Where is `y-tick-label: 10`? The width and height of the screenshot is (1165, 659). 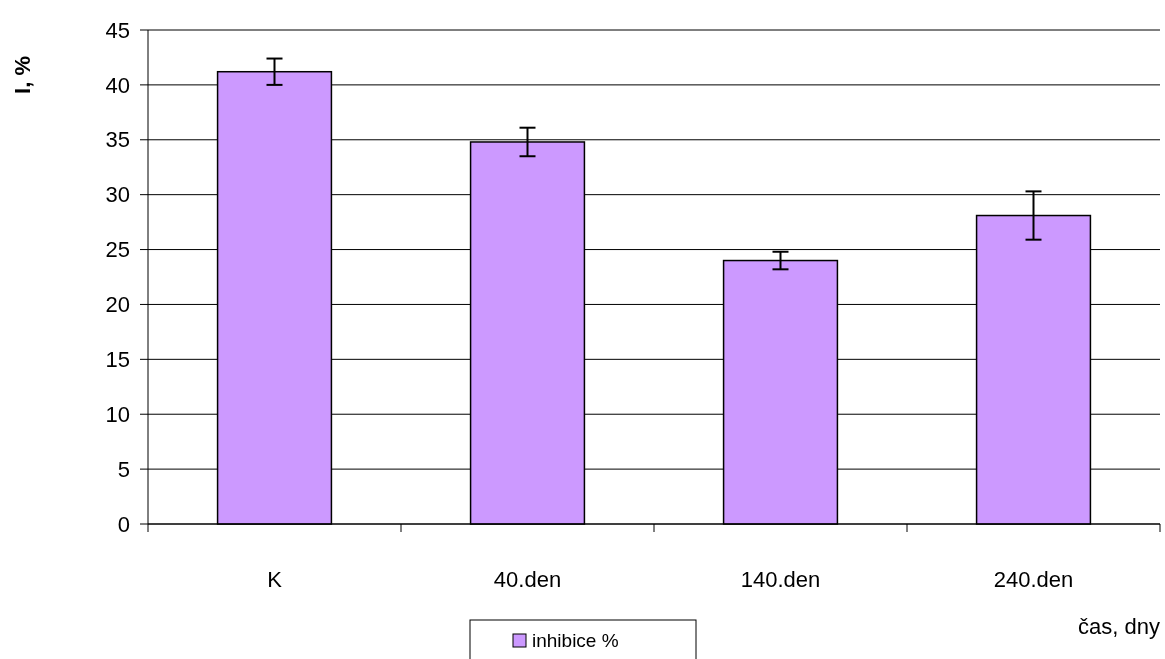 y-tick-label: 10 is located at coordinates (117, 414).